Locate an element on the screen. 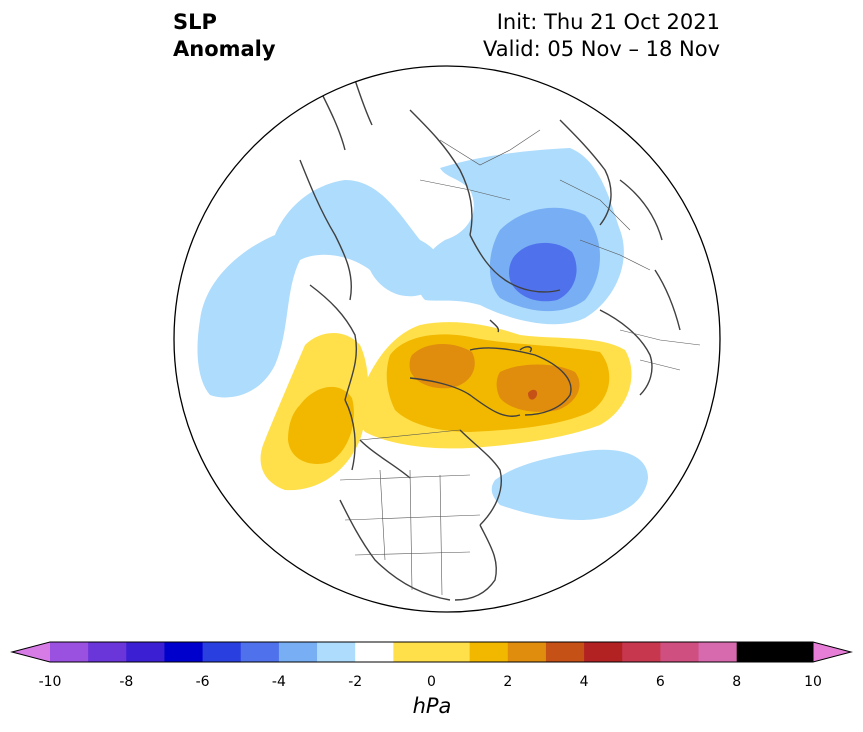  colorbar-tick-label: -4 is located at coordinates (278, 682).